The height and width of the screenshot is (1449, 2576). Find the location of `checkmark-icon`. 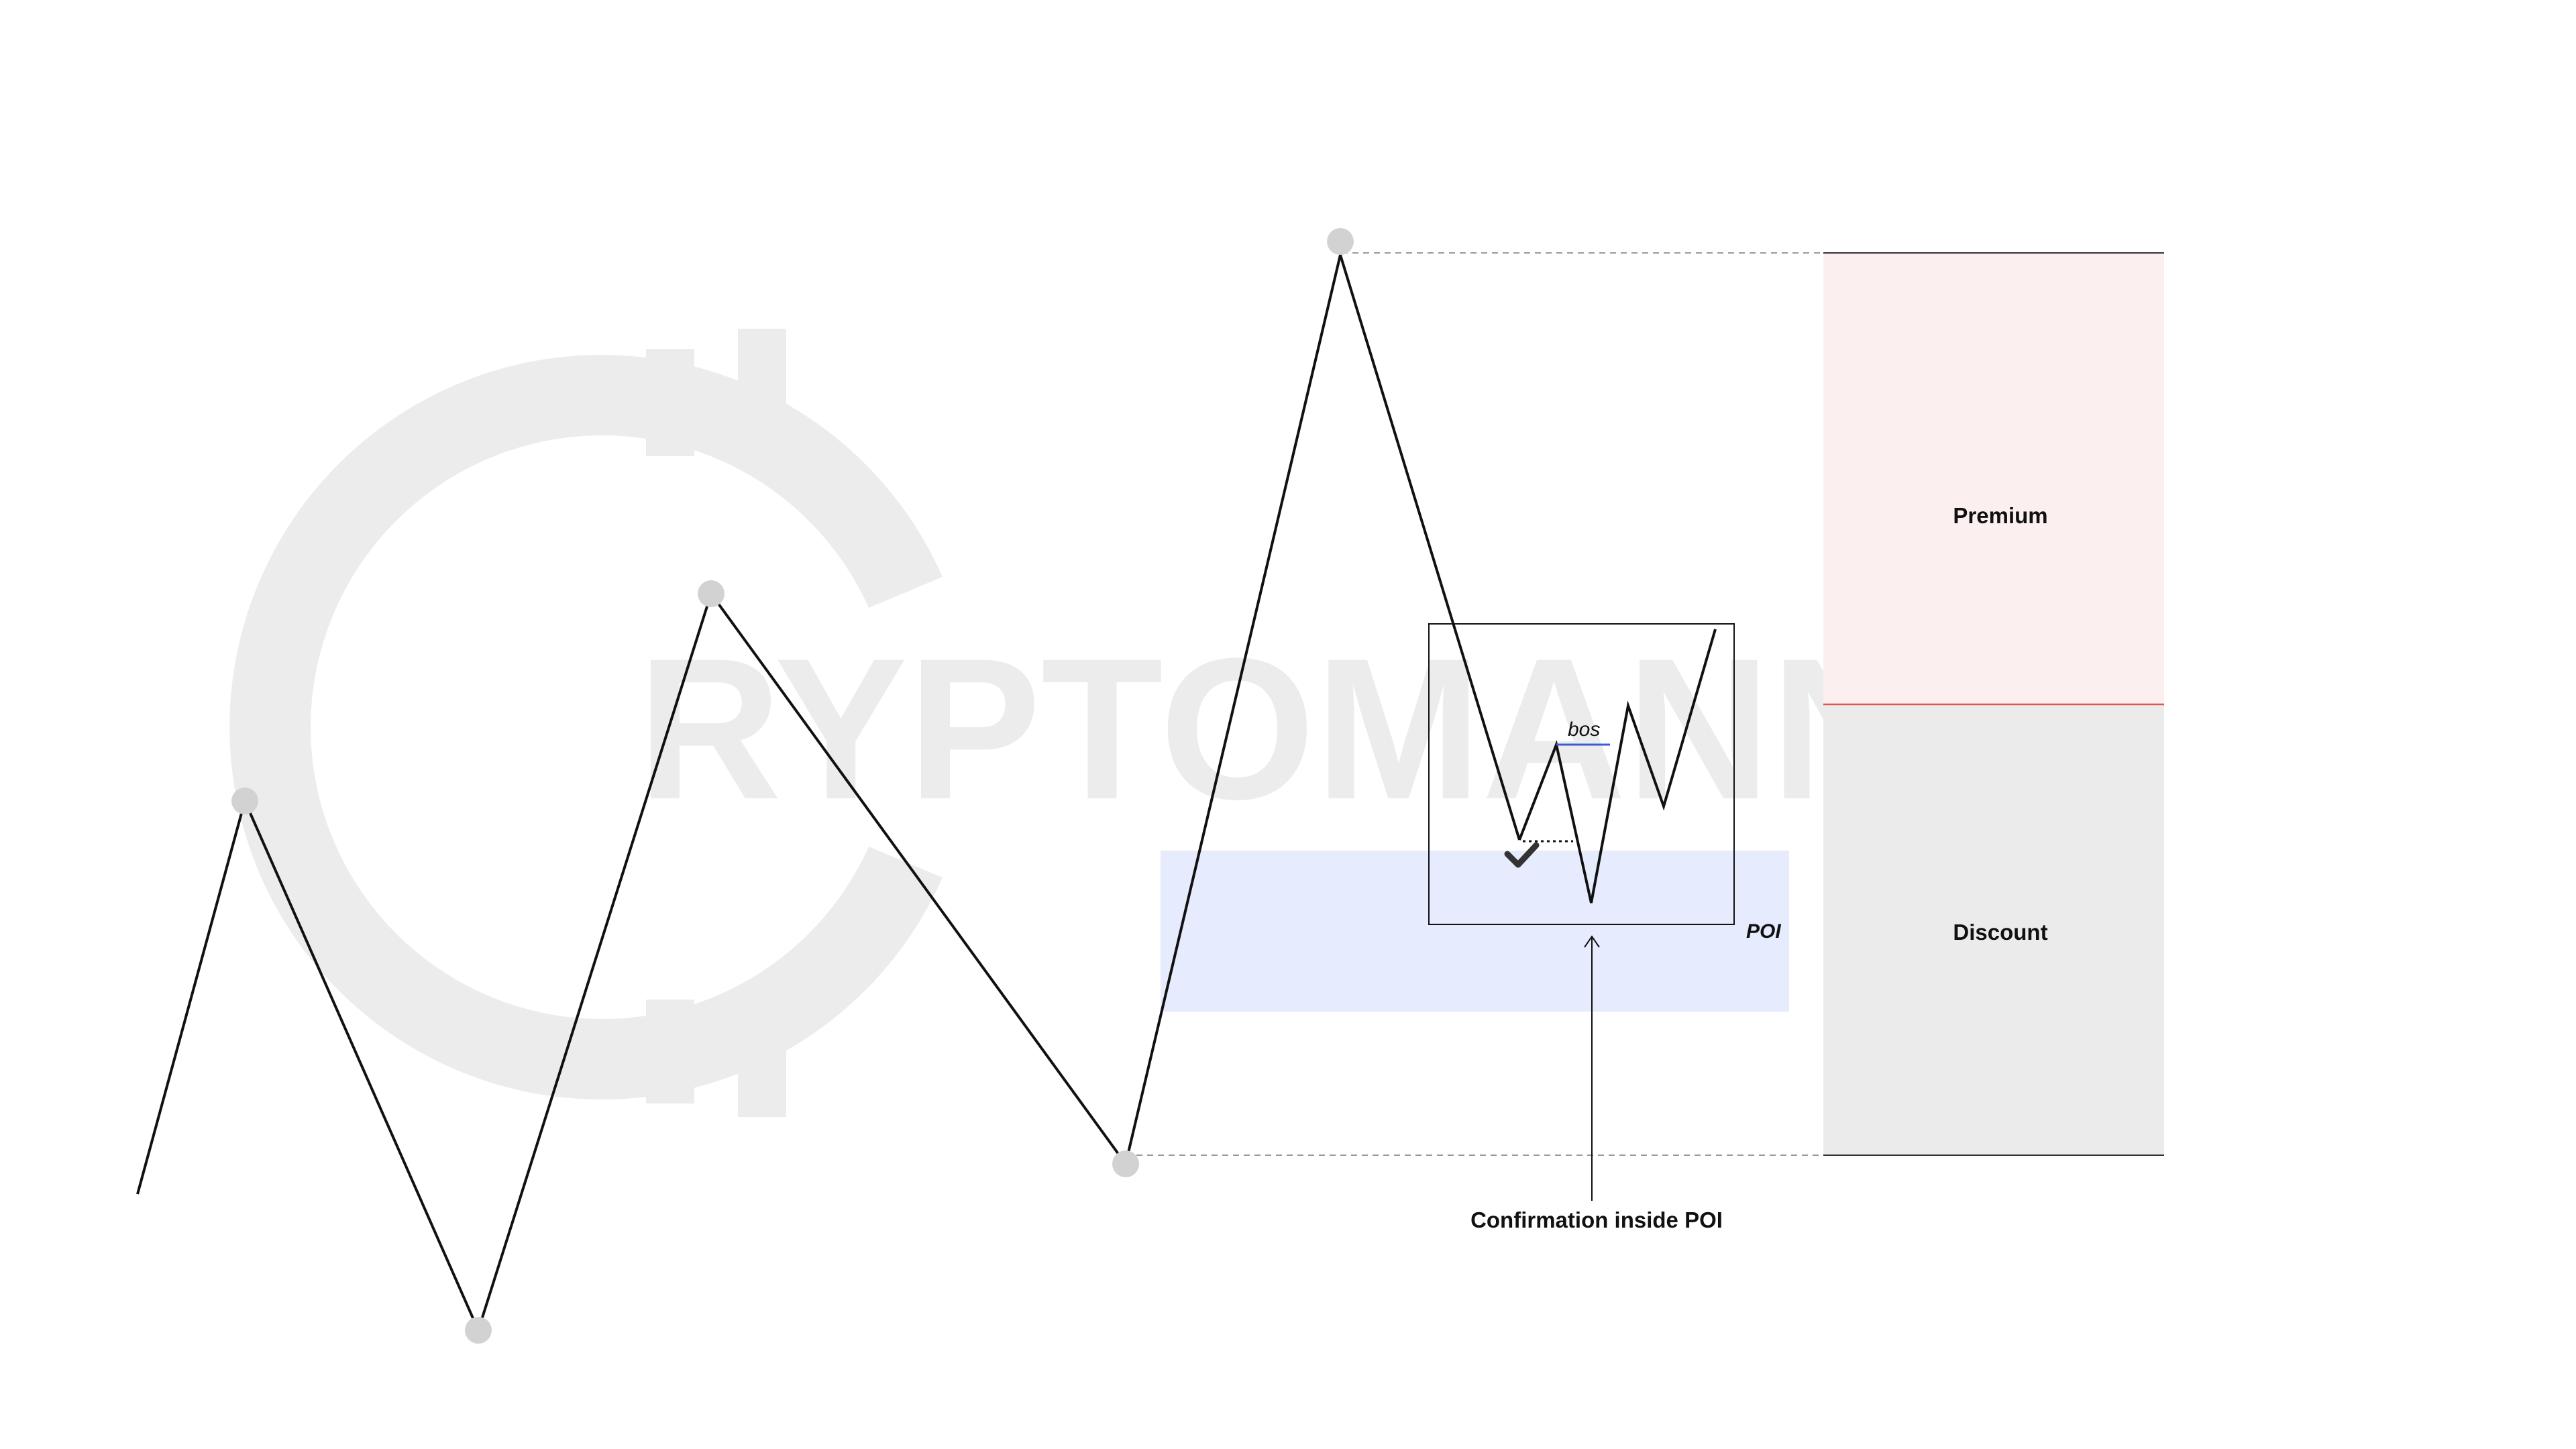

checkmark-icon is located at coordinates (1522, 855).